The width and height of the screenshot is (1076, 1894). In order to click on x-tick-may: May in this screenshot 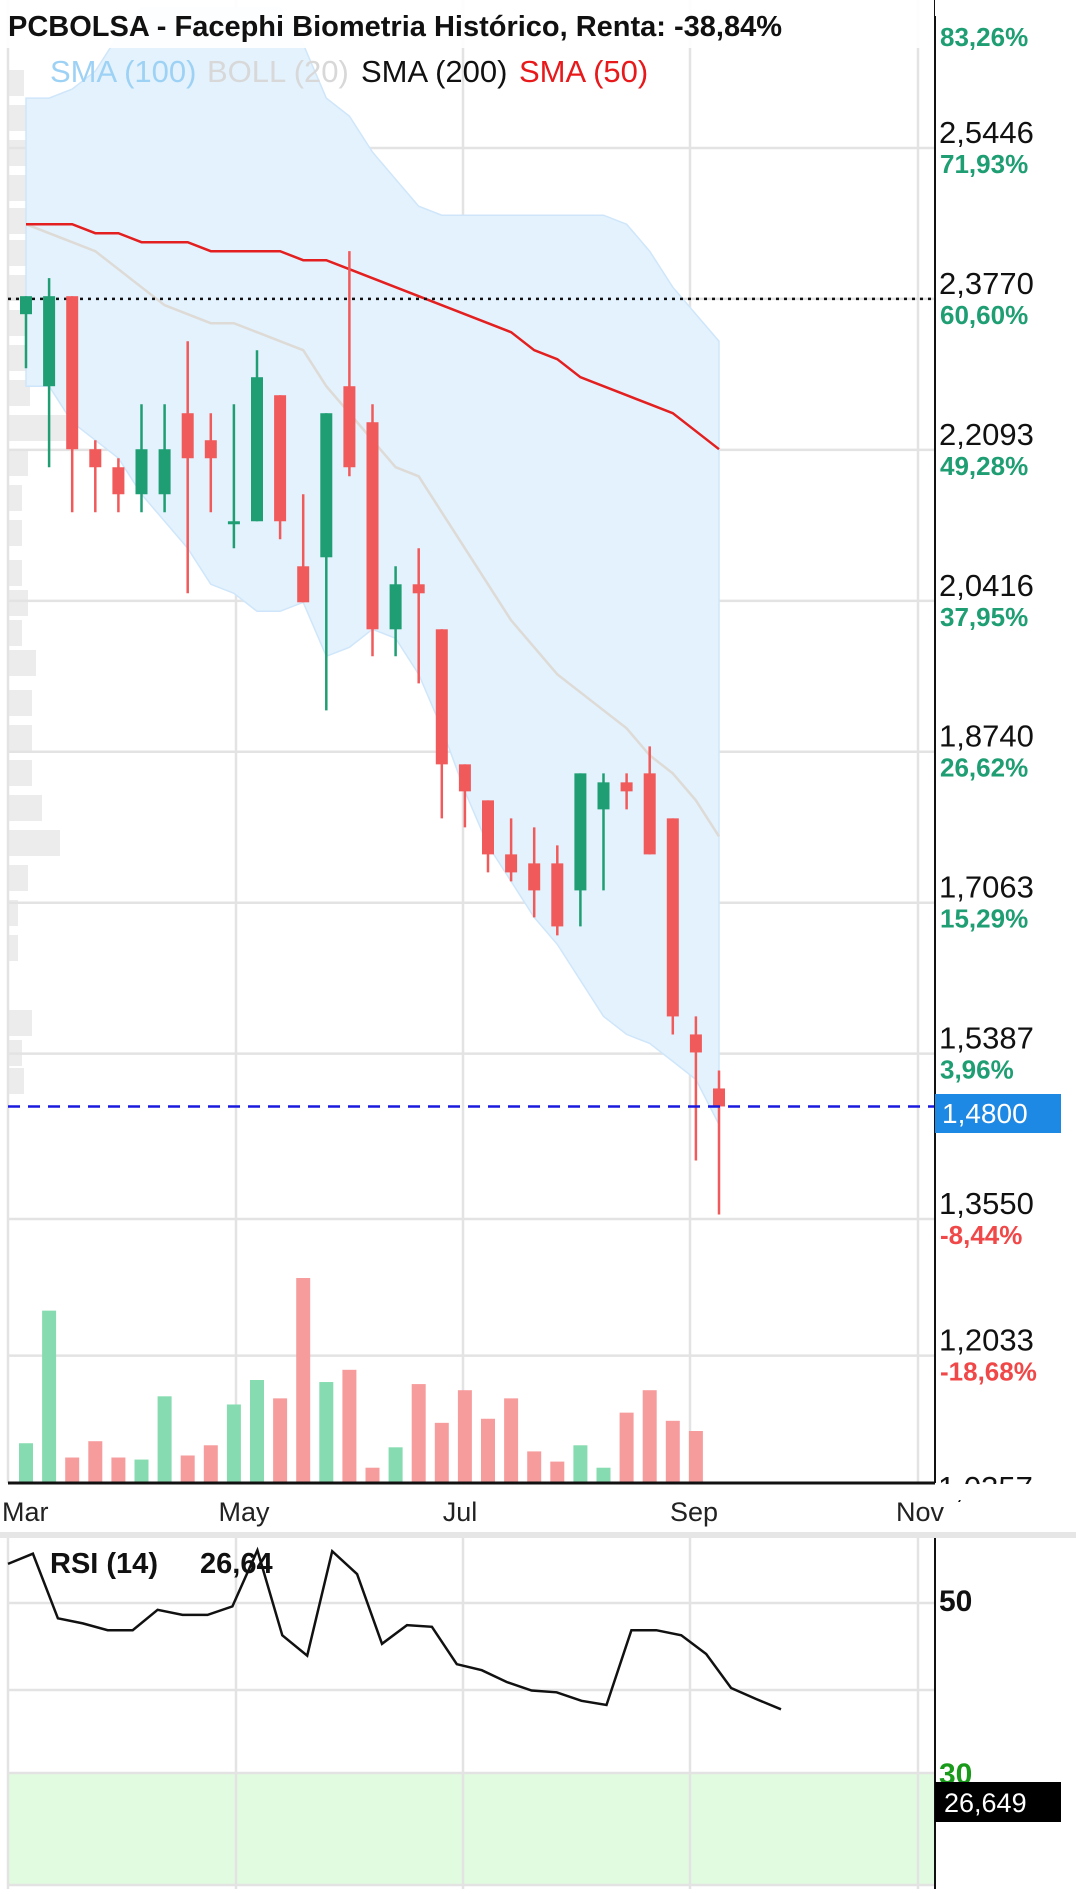, I will do `click(244, 1512)`.